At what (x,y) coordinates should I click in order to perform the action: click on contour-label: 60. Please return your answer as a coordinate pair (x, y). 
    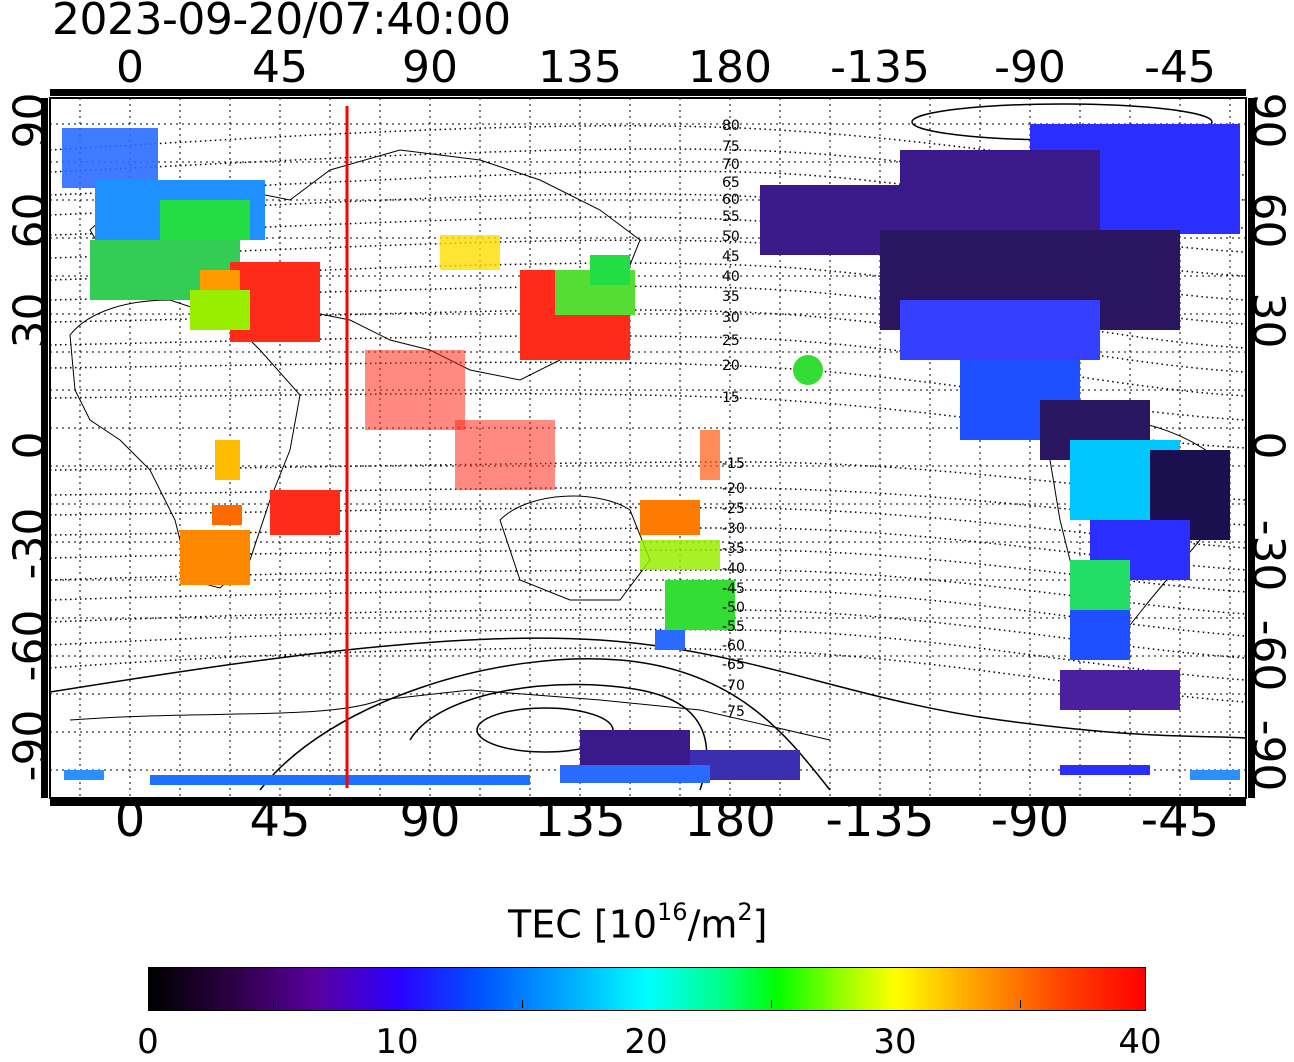
    Looking at the image, I should click on (731, 200).